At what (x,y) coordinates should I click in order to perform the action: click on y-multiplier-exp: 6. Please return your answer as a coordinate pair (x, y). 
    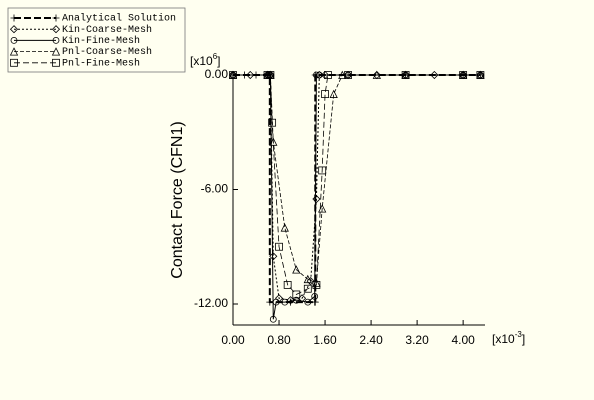
    Looking at the image, I should click on (215, 56).